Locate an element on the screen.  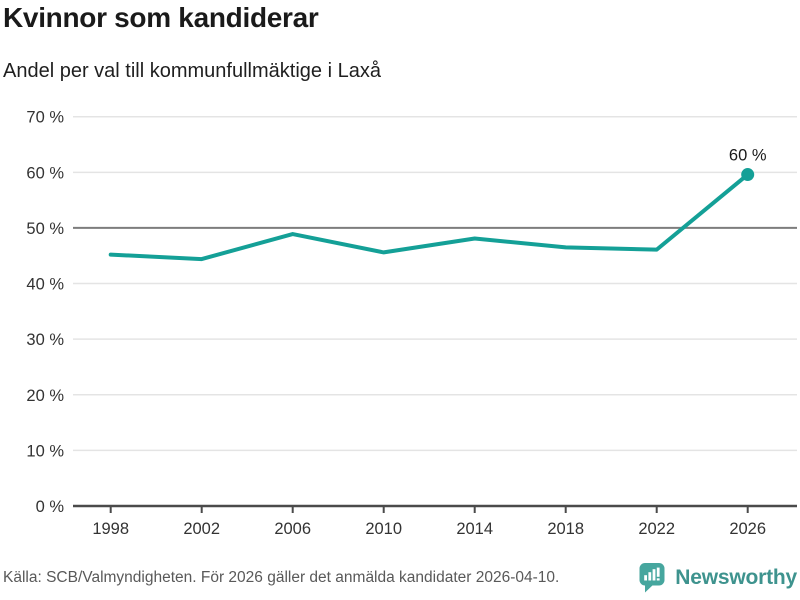
y-tick-label: 20 % is located at coordinates (45, 396).